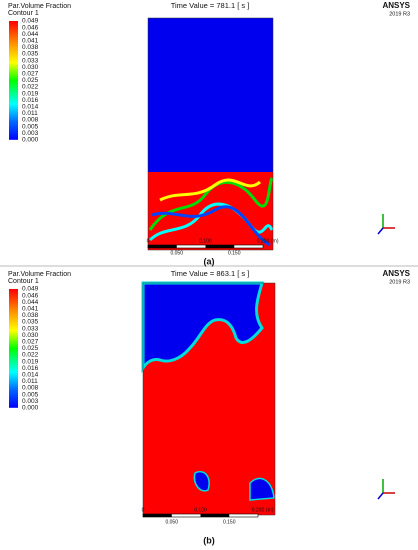 Image resolution: width=418 pixels, height=550 pixels. Describe the element at coordinates (209, 261) in the screenshot. I see `caption: (a)` at that location.